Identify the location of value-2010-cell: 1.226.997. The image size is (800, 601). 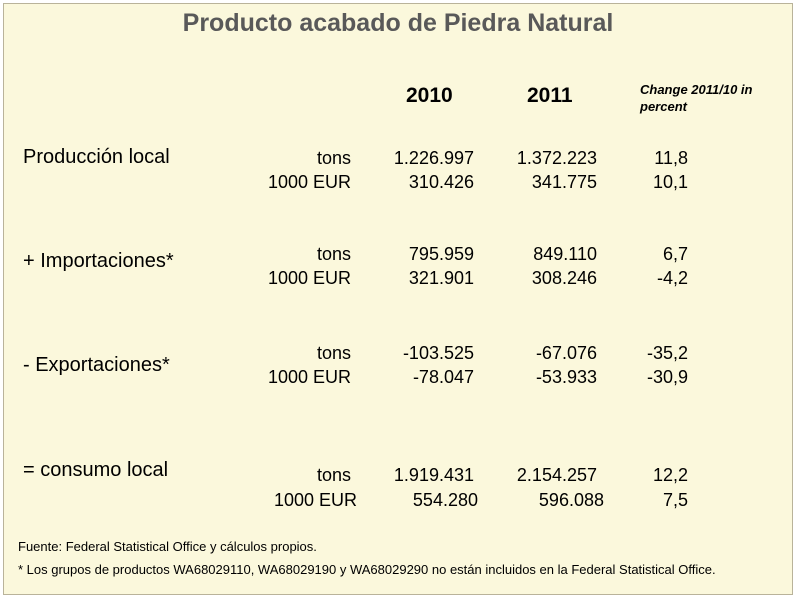
(433, 158).